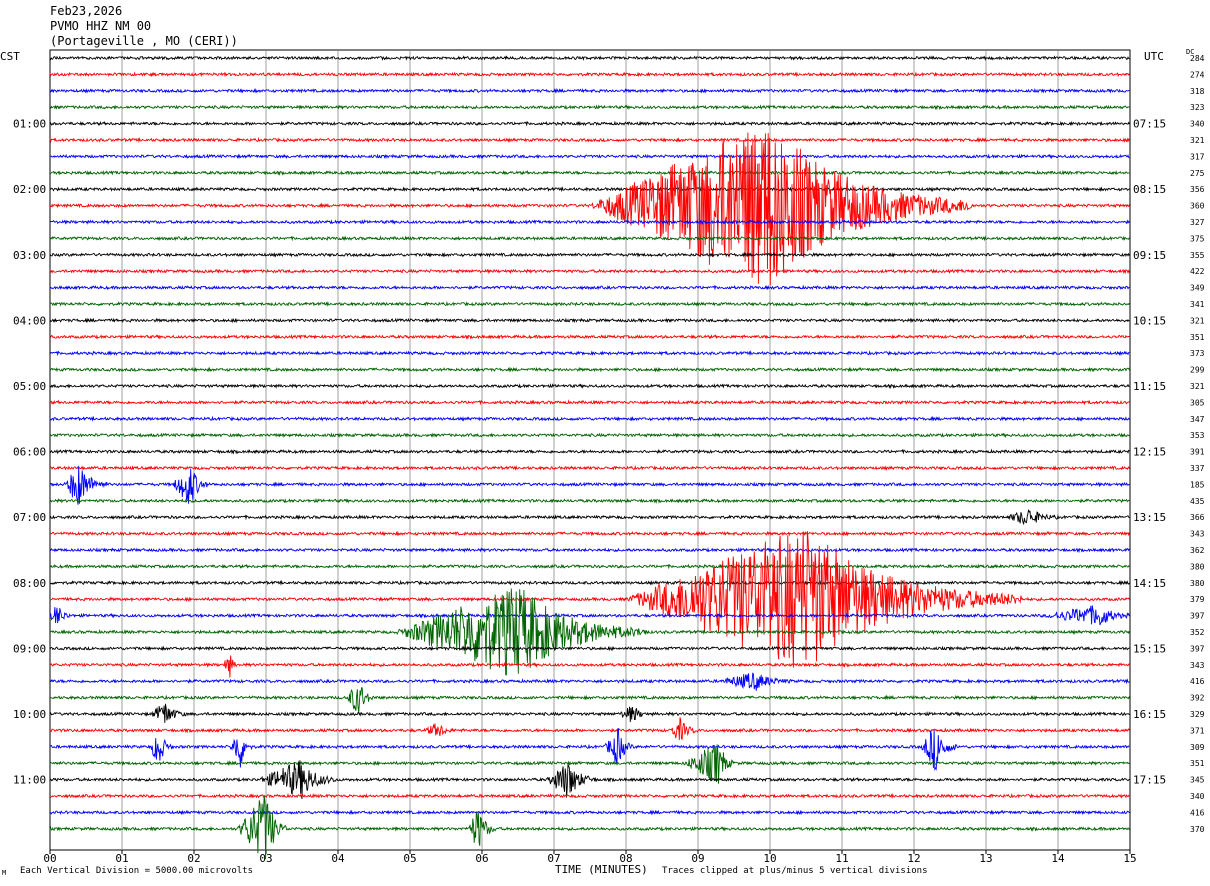  I want to click on x-tick-label: 08, so click(625, 858).